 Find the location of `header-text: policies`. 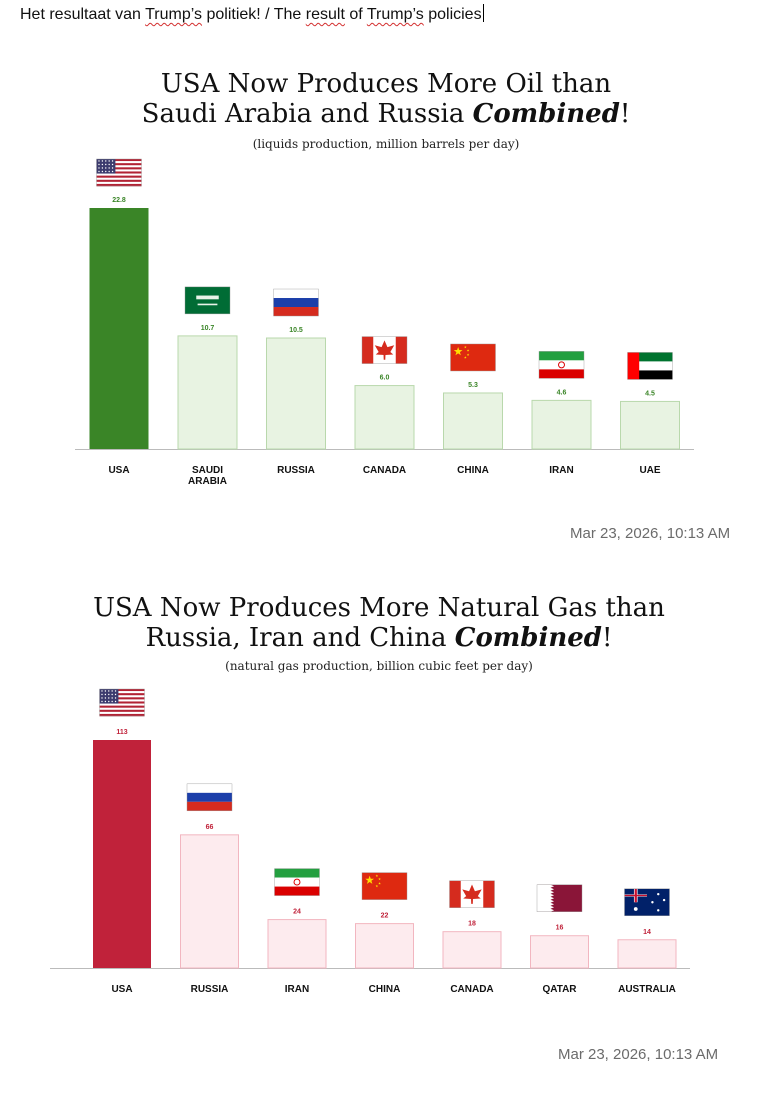

header-text: policies is located at coordinates (452, 14).